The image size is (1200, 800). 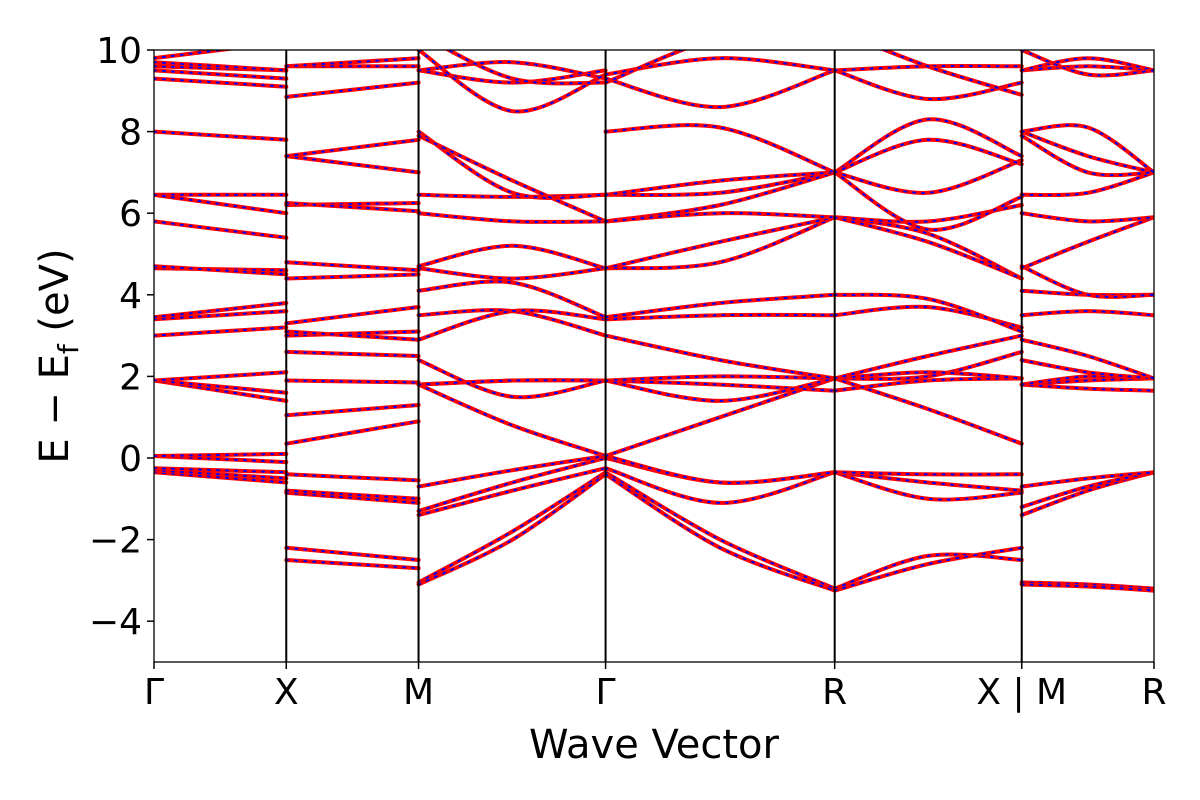 What do you see at coordinates (352, 432) in the screenshot?
I see `band-overlay-seg1-band5` at bounding box center [352, 432].